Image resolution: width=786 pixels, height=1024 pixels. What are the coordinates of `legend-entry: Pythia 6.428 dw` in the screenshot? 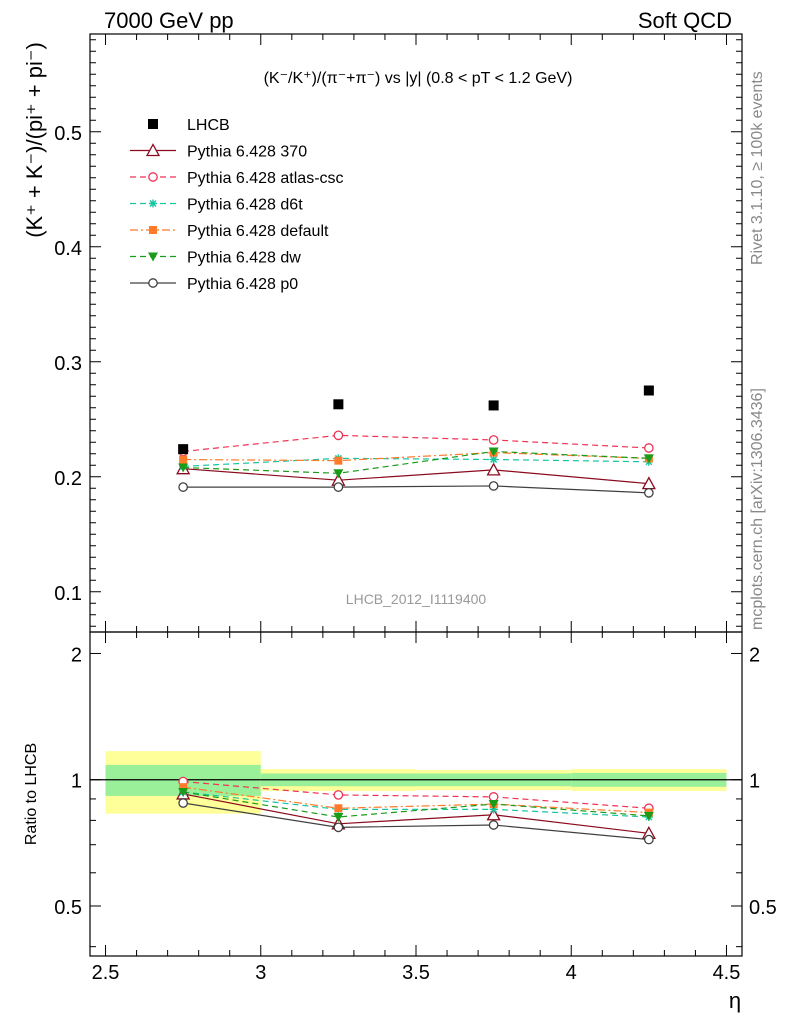 It's located at (215, 258).